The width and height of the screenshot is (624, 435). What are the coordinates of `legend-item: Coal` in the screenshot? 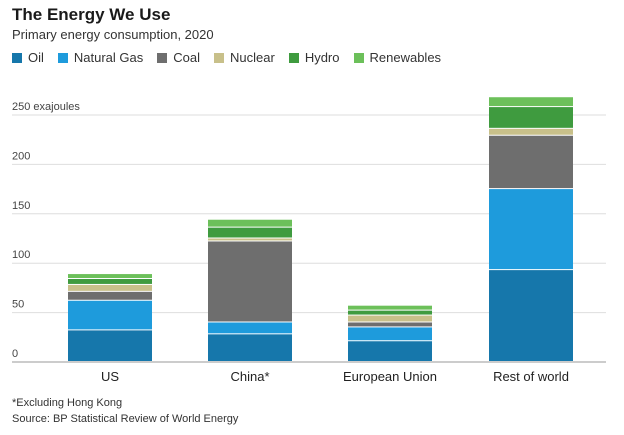 It's located at (178, 57).